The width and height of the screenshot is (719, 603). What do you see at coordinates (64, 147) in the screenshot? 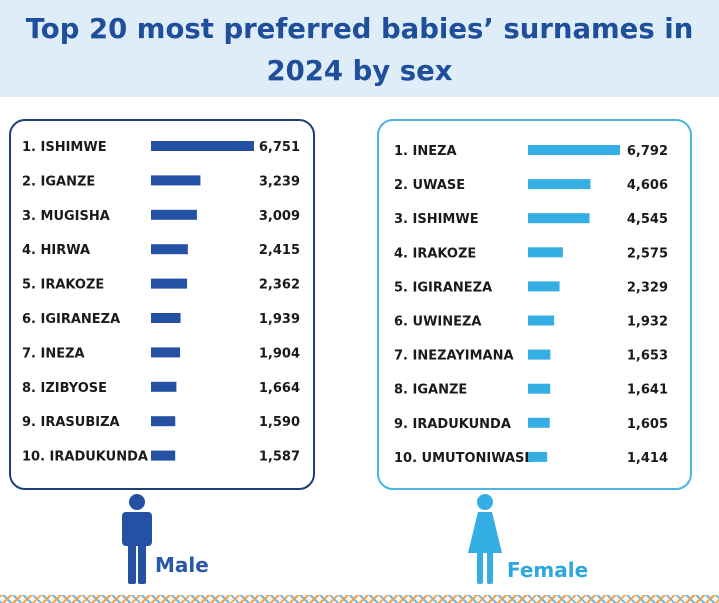
I see `male-category-label: 1. ISHIMWE` at bounding box center [64, 147].